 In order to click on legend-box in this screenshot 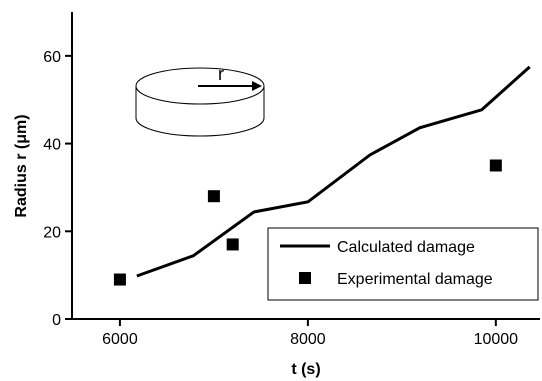, I will do `click(403, 264)`.